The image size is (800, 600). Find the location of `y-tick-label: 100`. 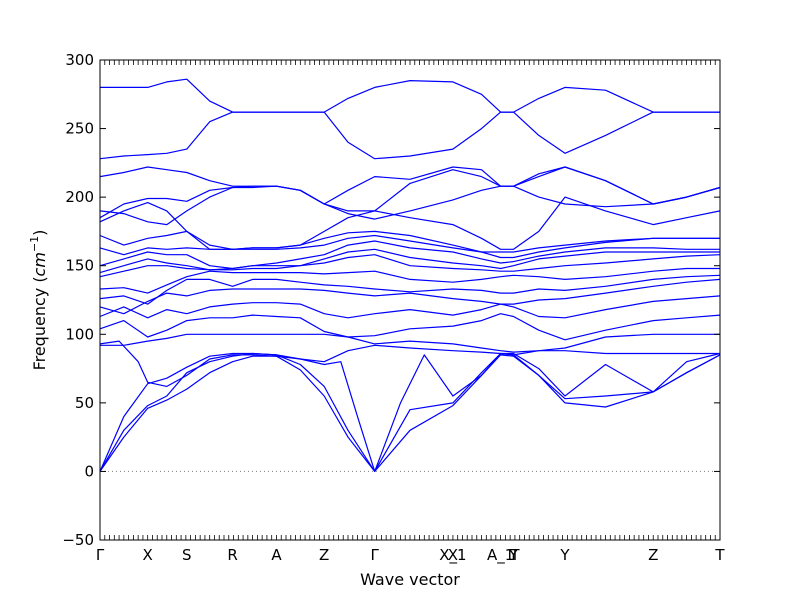

y-tick-label: 100 is located at coordinates (79, 334).